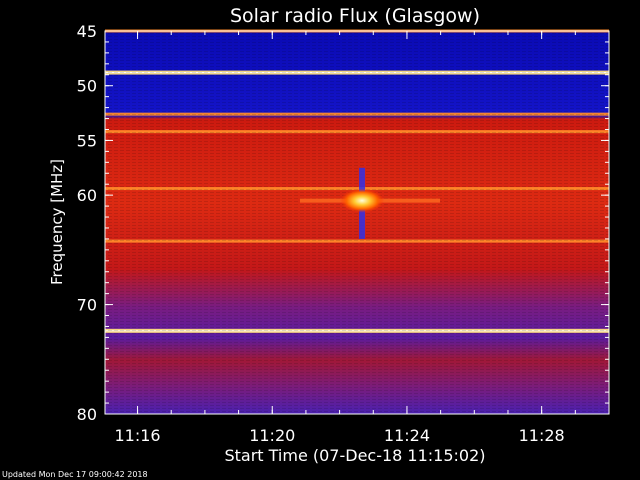 The image size is (640, 480). Describe the element at coordinates (87, 414) in the screenshot. I see `y-tick-label: 80` at that location.